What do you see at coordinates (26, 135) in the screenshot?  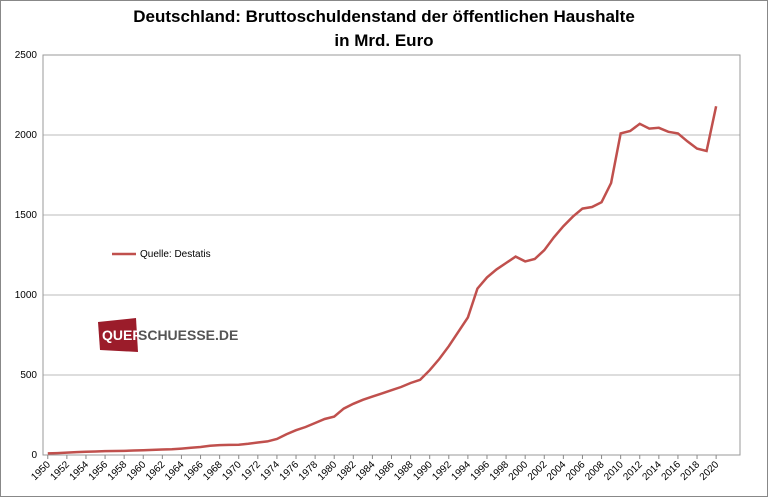 I see `y-tick-label: 2000` at bounding box center [26, 135].